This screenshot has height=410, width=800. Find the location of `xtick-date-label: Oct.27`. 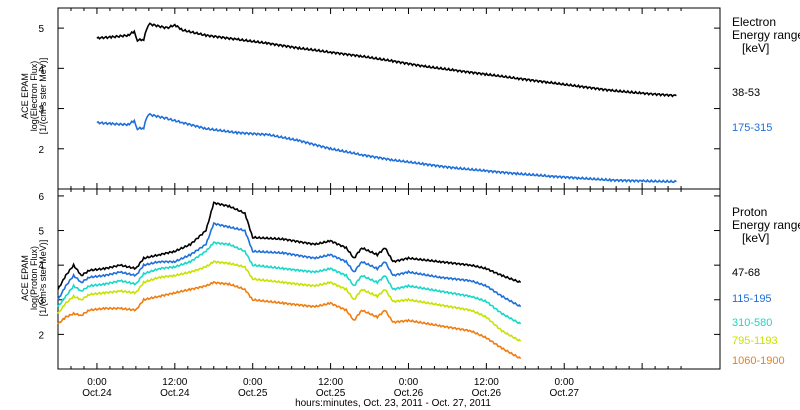

xtick-date-label: Oct.27 is located at coordinates (565, 393).